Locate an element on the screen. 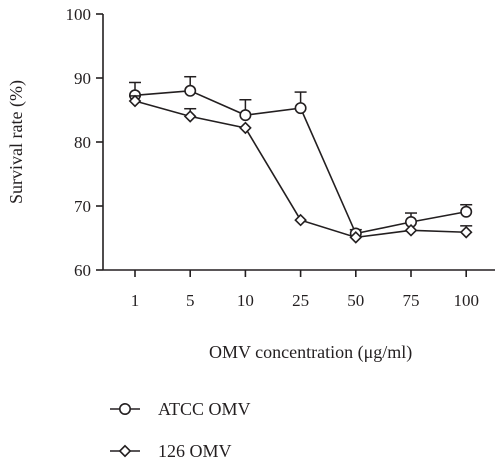 The image size is (495, 470). y-ticks: 60 70 80 90 100 is located at coordinates (84, 142).